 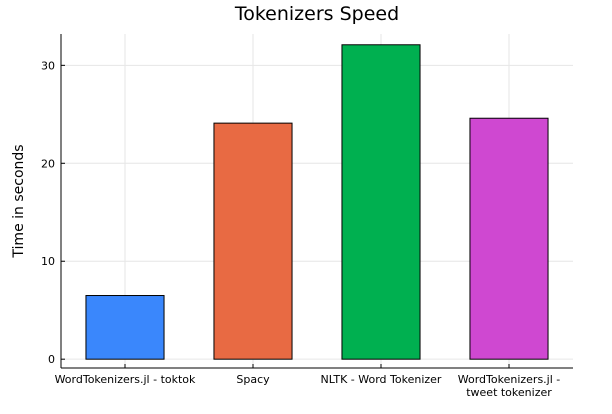 What do you see at coordinates (125, 379) in the screenshot?
I see `x-tick-label: WordTokenizers.jl - toktok` at bounding box center [125, 379].